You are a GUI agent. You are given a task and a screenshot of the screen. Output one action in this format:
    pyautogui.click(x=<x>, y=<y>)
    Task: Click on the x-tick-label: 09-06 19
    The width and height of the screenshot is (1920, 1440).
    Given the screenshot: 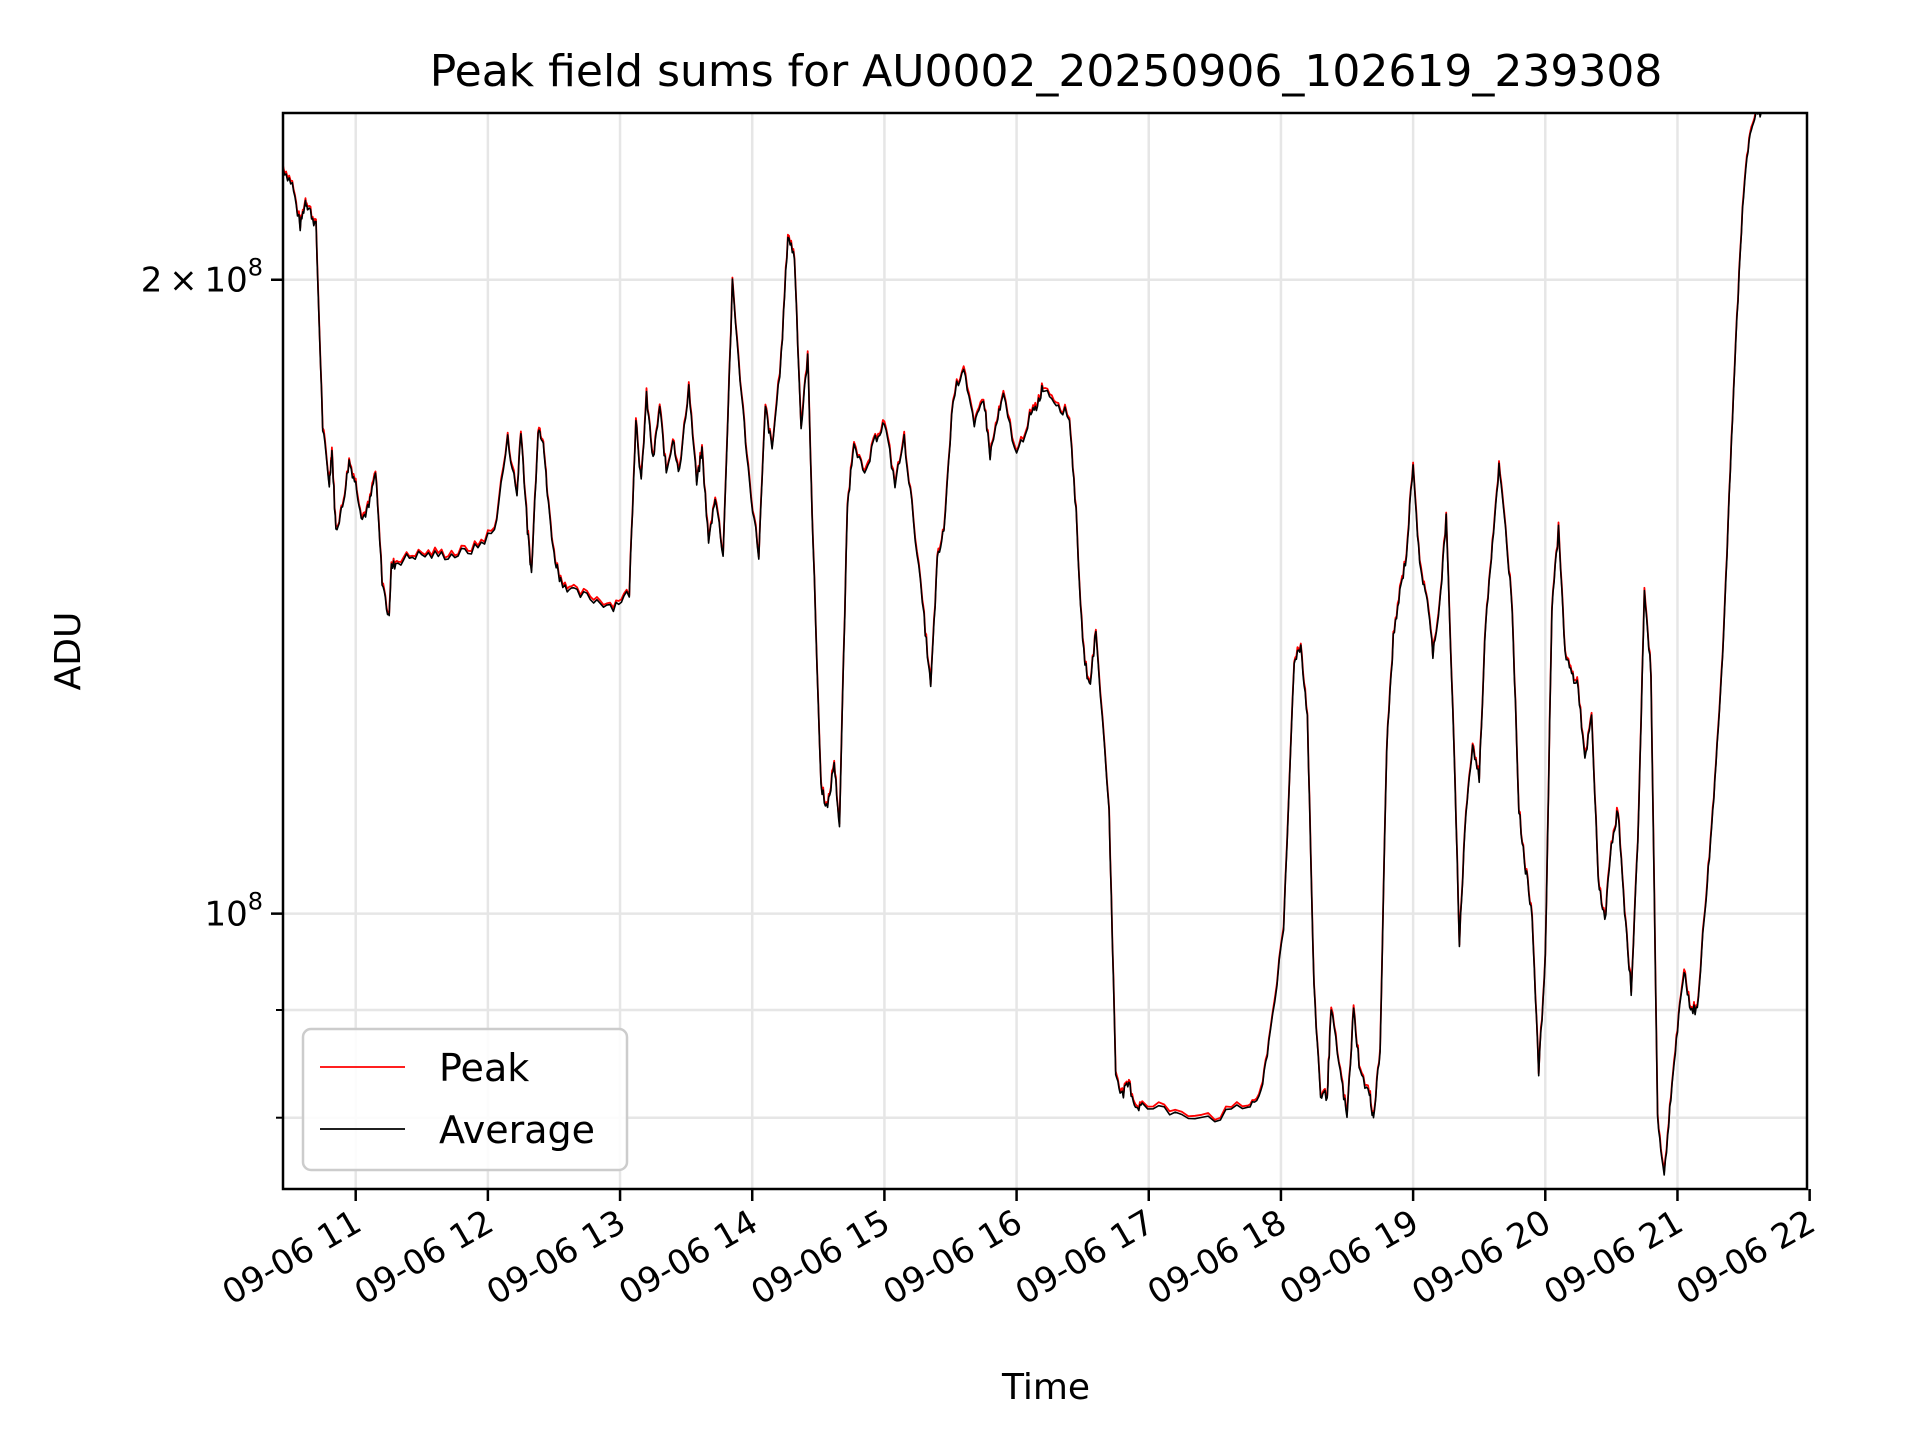 What is the action you would take?
    pyautogui.click(x=1349, y=1257)
    